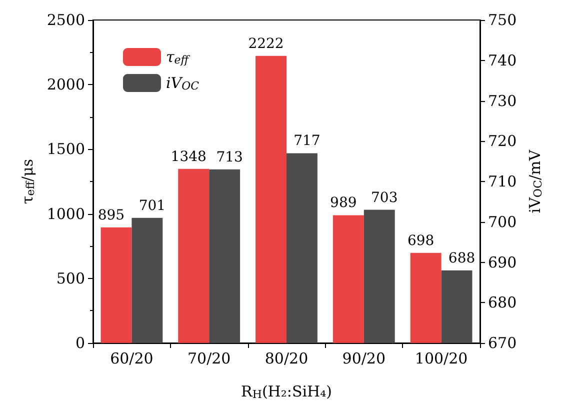 This screenshot has width=572, height=414. What do you see at coordinates (462, 258) in the screenshot?
I see `data-label: 688` at bounding box center [462, 258].